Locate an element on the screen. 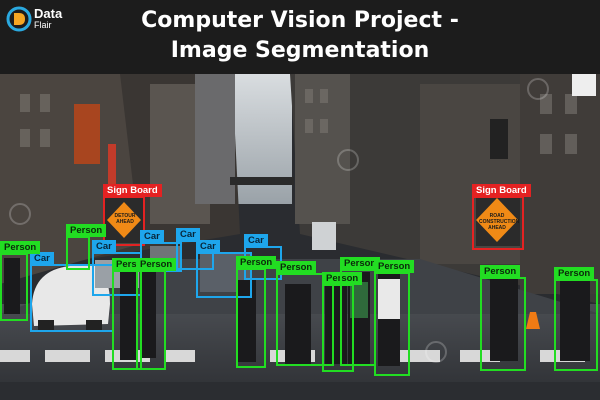 The height and width of the screenshot is (400, 600). logo-text-data: Data is located at coordinates (48, 13).